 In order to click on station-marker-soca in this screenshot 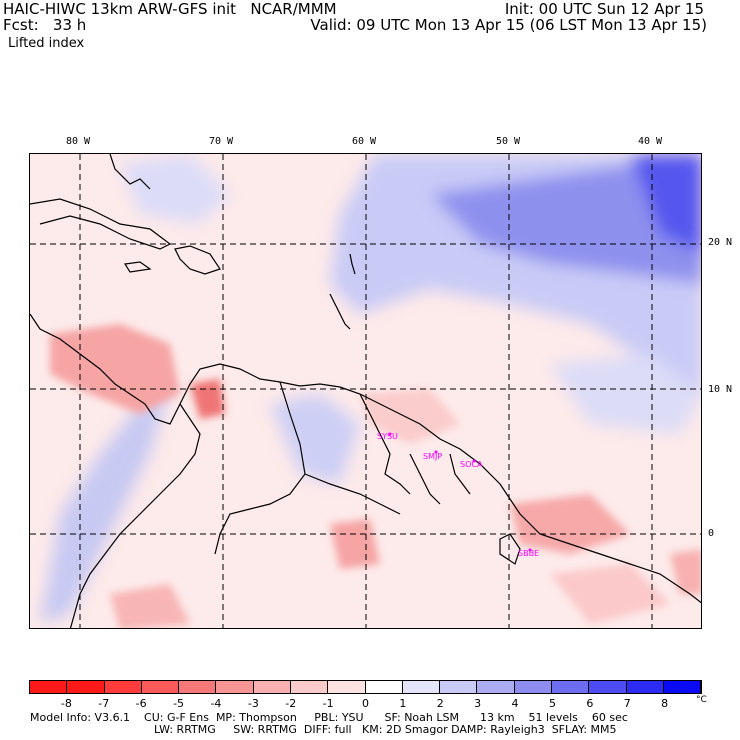, I will do `click(474, 461)`.